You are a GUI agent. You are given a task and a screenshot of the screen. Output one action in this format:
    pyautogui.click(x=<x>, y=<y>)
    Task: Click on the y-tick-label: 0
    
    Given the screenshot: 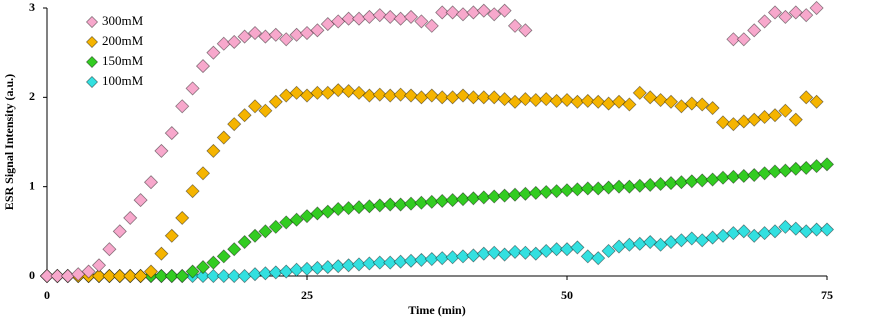 What is the action you would take?
    pyautogui.click(x=32, y=275)
    